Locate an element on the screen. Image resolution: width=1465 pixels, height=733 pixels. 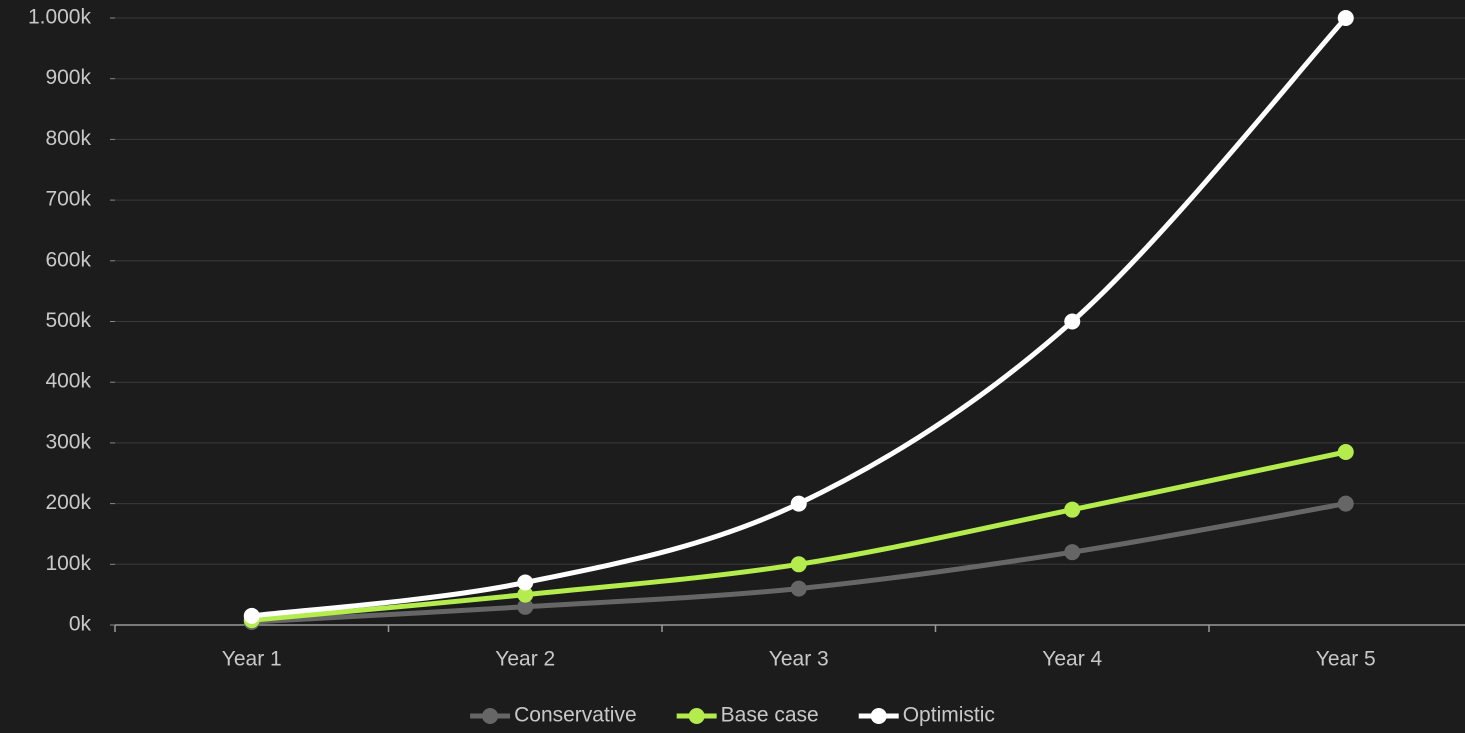
x-tick-label: Year 2 is located at coordinates (525, 659).